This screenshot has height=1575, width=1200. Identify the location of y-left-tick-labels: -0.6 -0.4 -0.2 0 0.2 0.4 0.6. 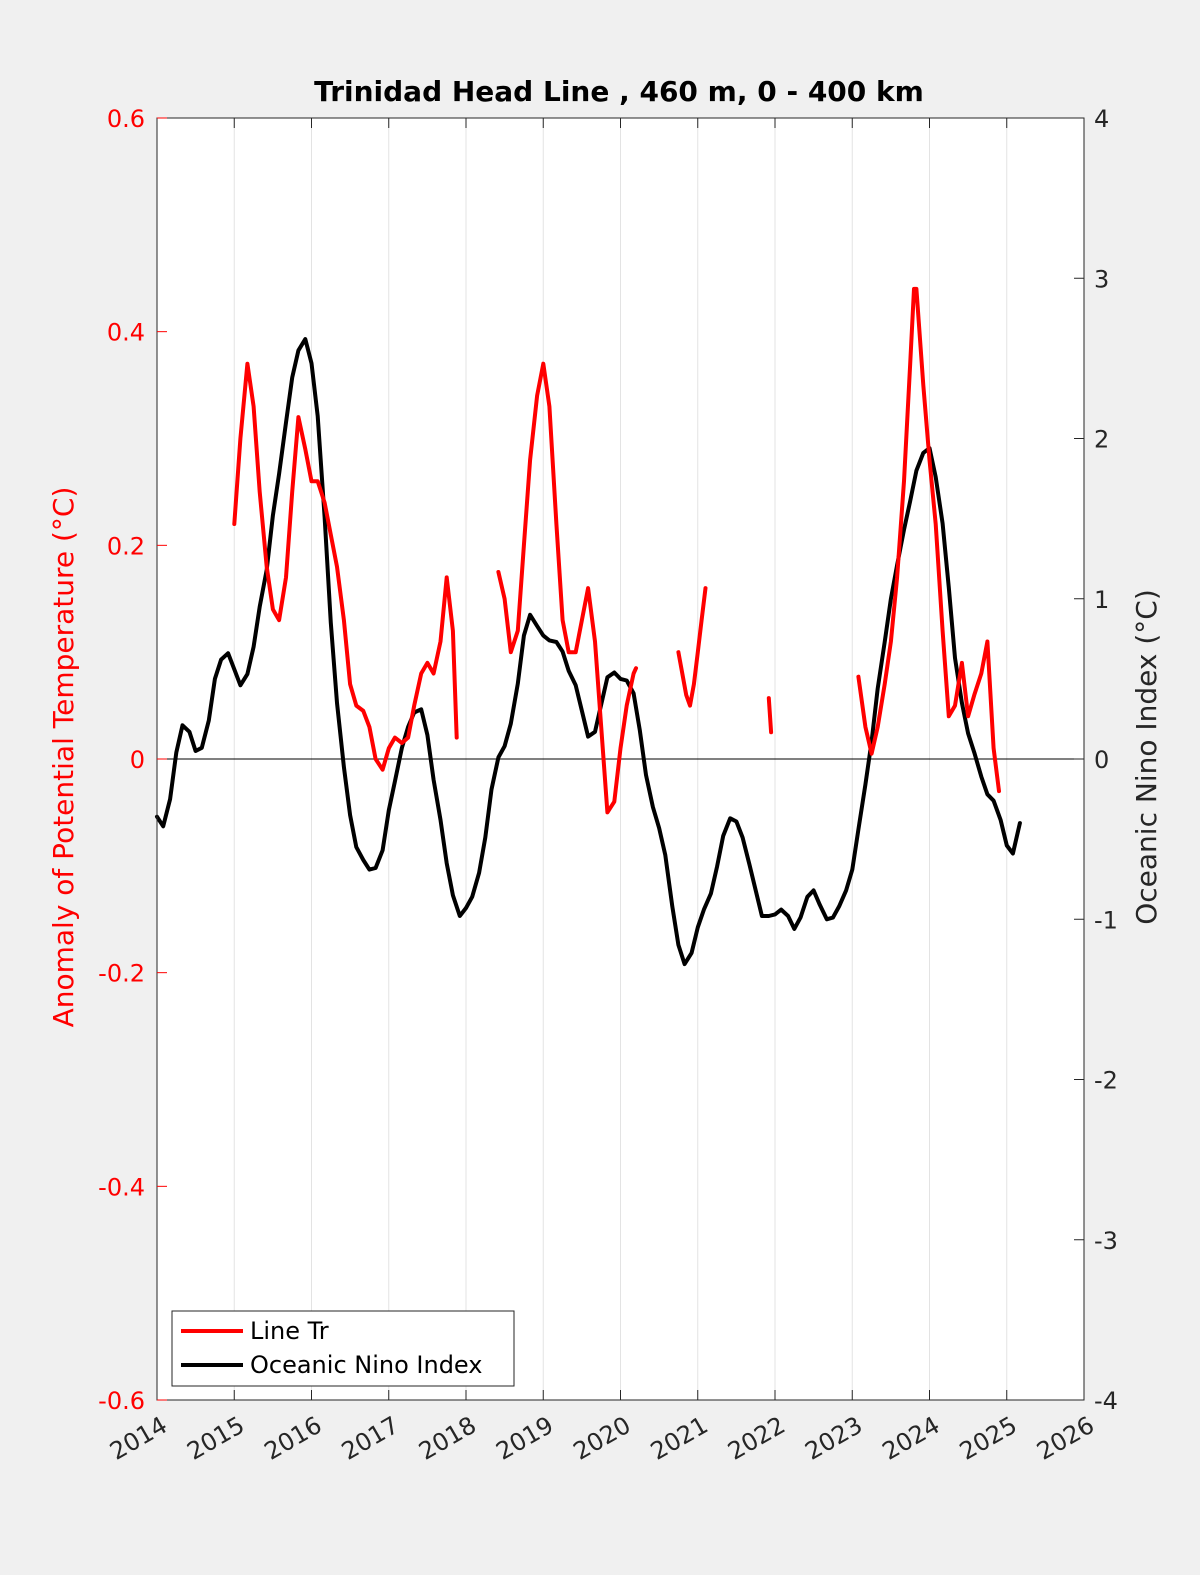
(121, 760).